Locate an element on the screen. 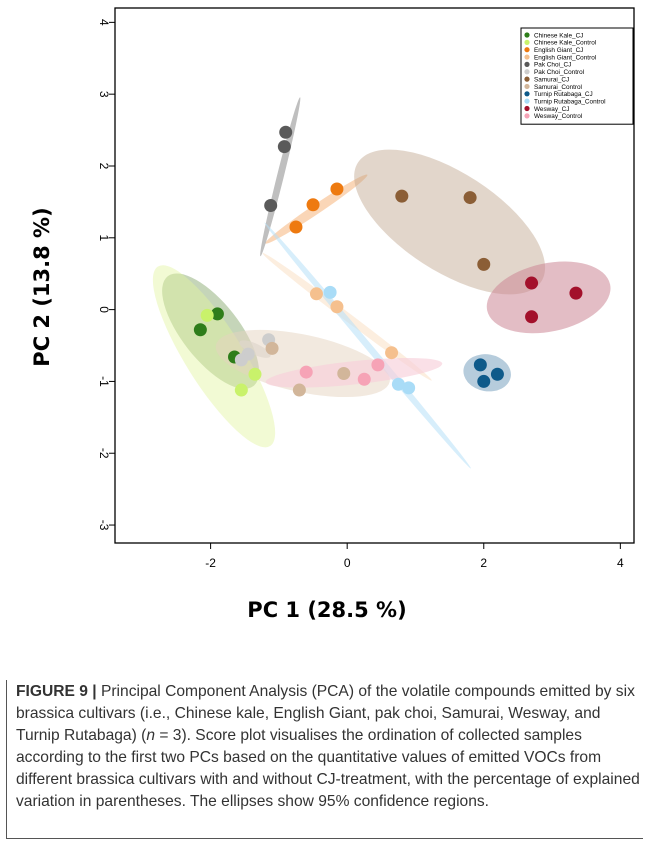 This screenshot has height=841, width=654. legend-label-3: English Giant_CJ is located at coordinates (558, 50).